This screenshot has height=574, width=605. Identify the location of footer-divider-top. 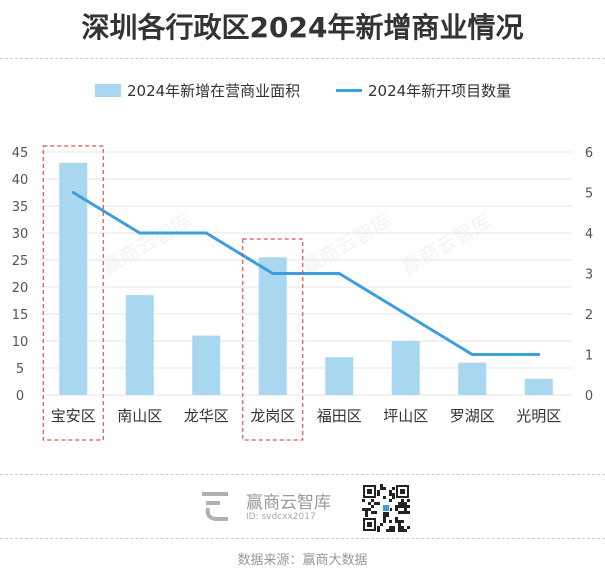
(302, 474).